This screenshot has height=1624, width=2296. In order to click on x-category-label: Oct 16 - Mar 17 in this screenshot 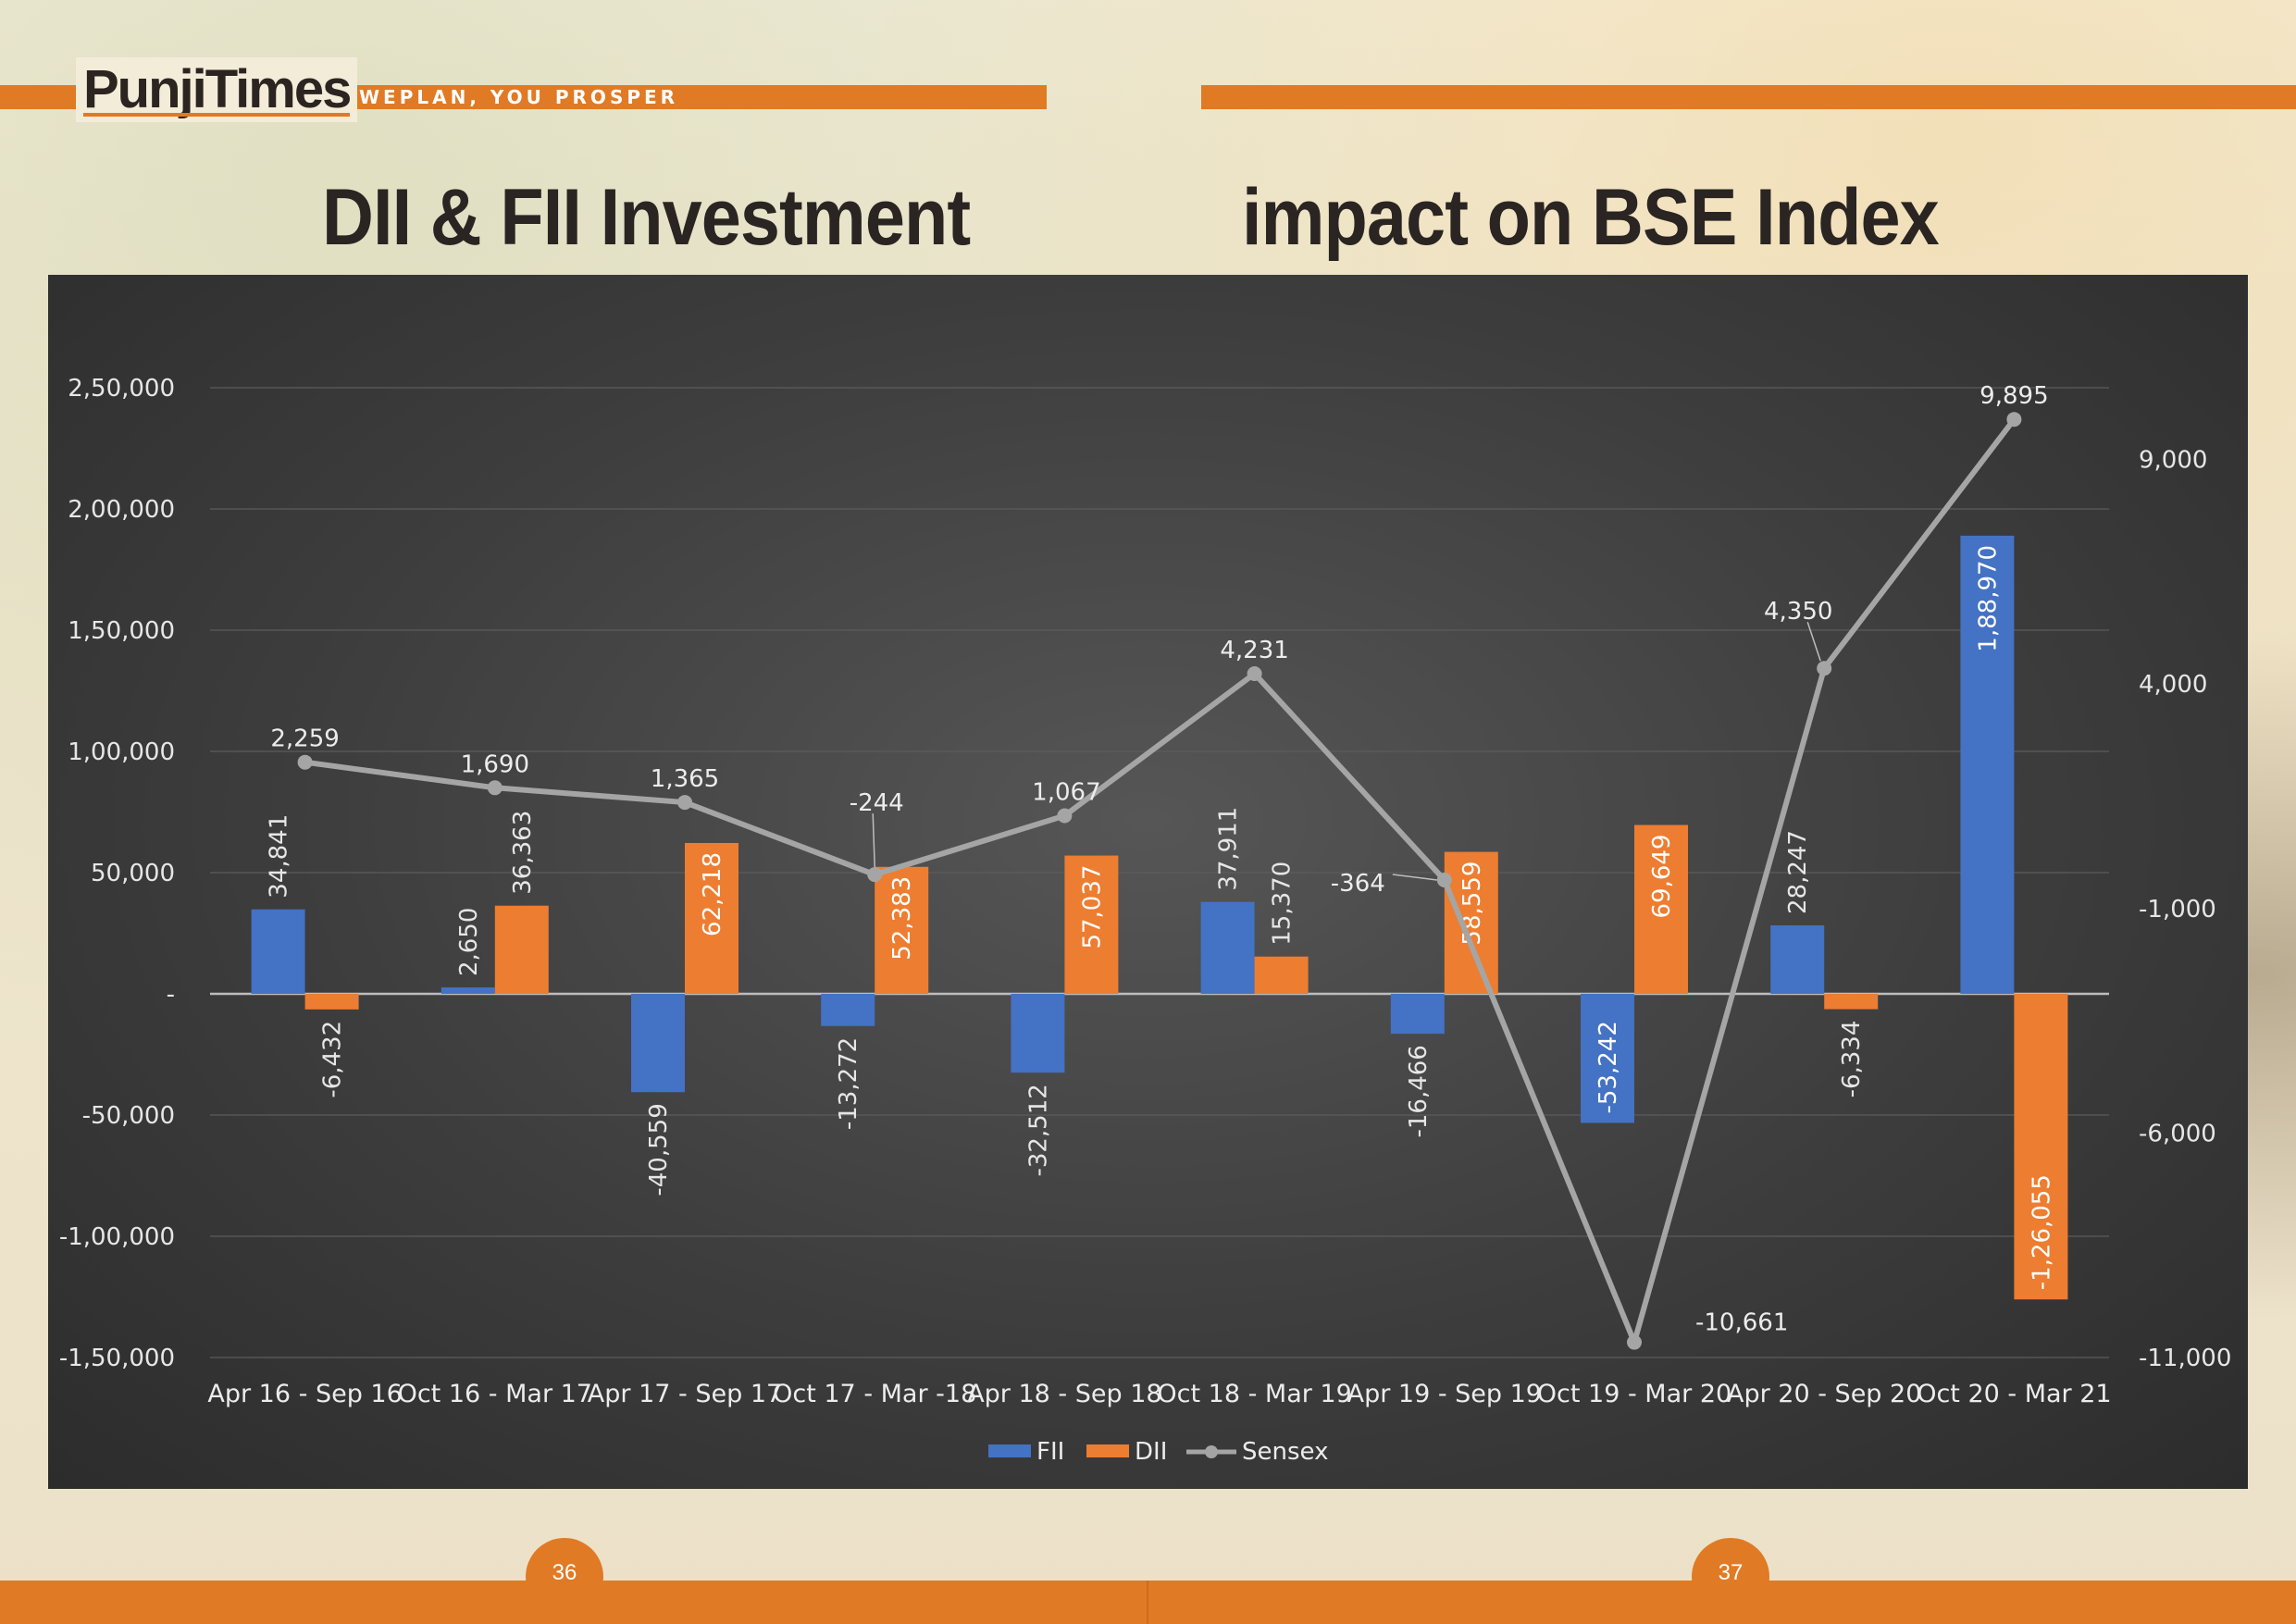, I will do `click(495, 1394)`.